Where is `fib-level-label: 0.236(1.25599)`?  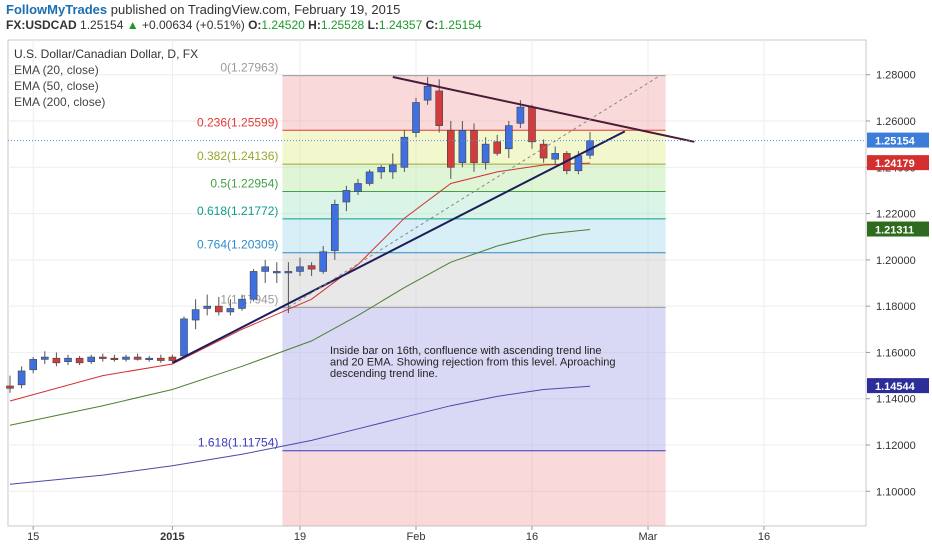
fib-level-label: 0.236(1.25599) is located at coordinates (237, 122).